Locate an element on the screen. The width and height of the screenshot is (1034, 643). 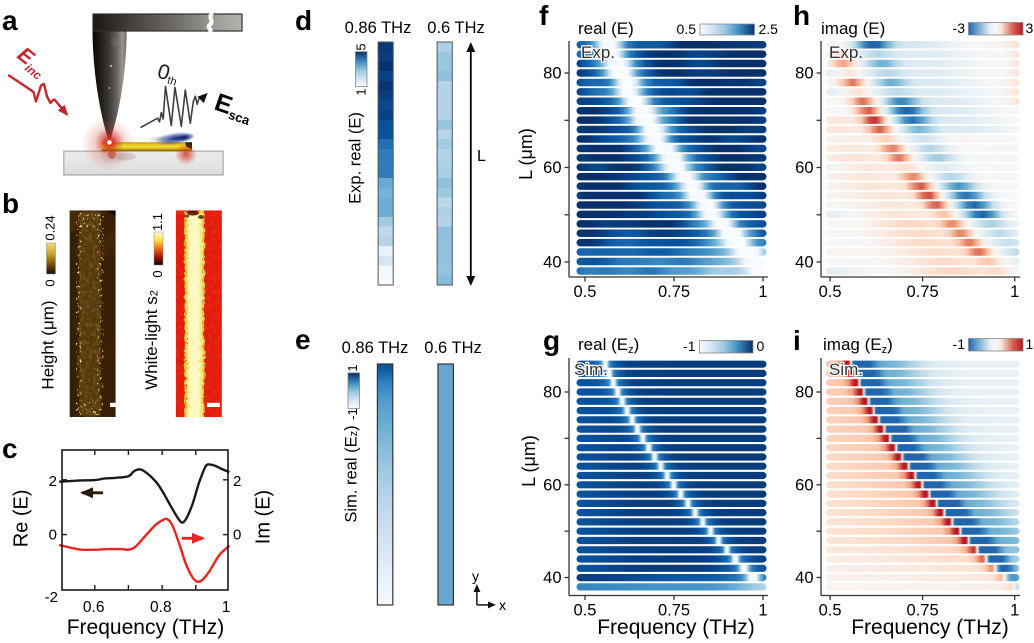
svg-text: 1.1 is located at coordinates (157, 222).